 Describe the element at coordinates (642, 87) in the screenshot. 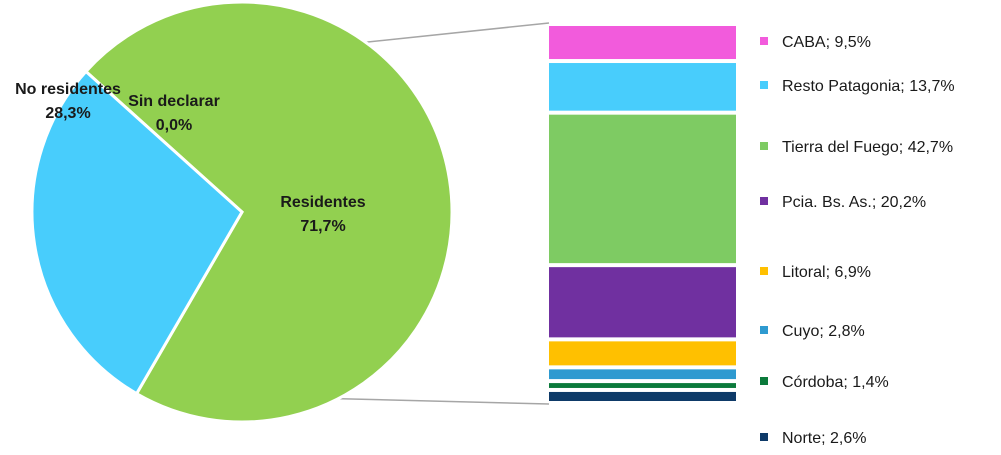

I see `bar-segment-resto-patagonia` at that location.